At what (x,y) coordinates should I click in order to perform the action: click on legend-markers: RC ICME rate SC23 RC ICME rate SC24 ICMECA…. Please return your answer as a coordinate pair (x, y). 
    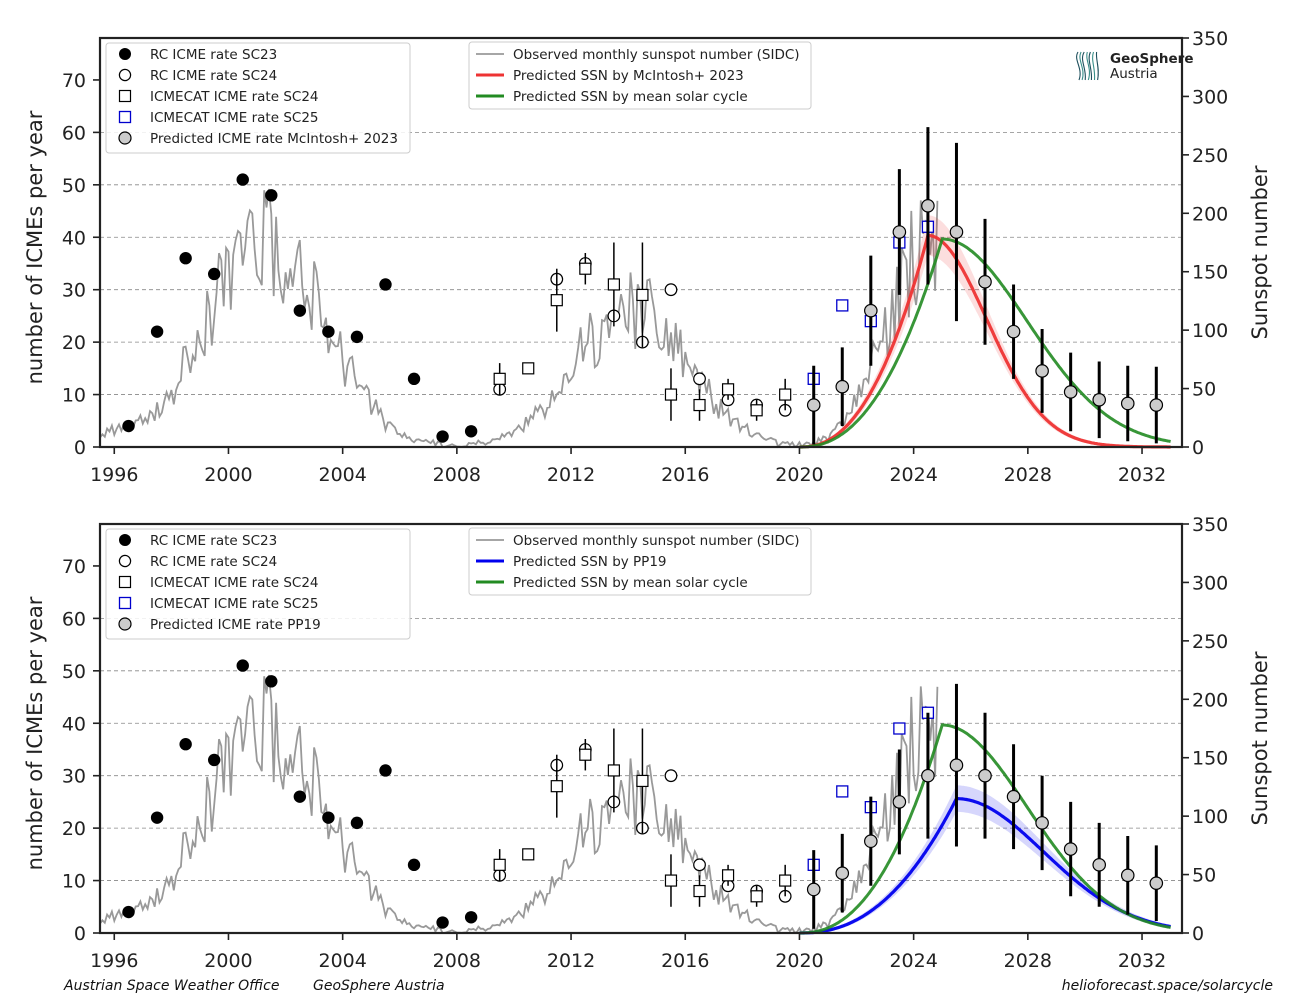
    Looking at the image, I should click on (258, 584).